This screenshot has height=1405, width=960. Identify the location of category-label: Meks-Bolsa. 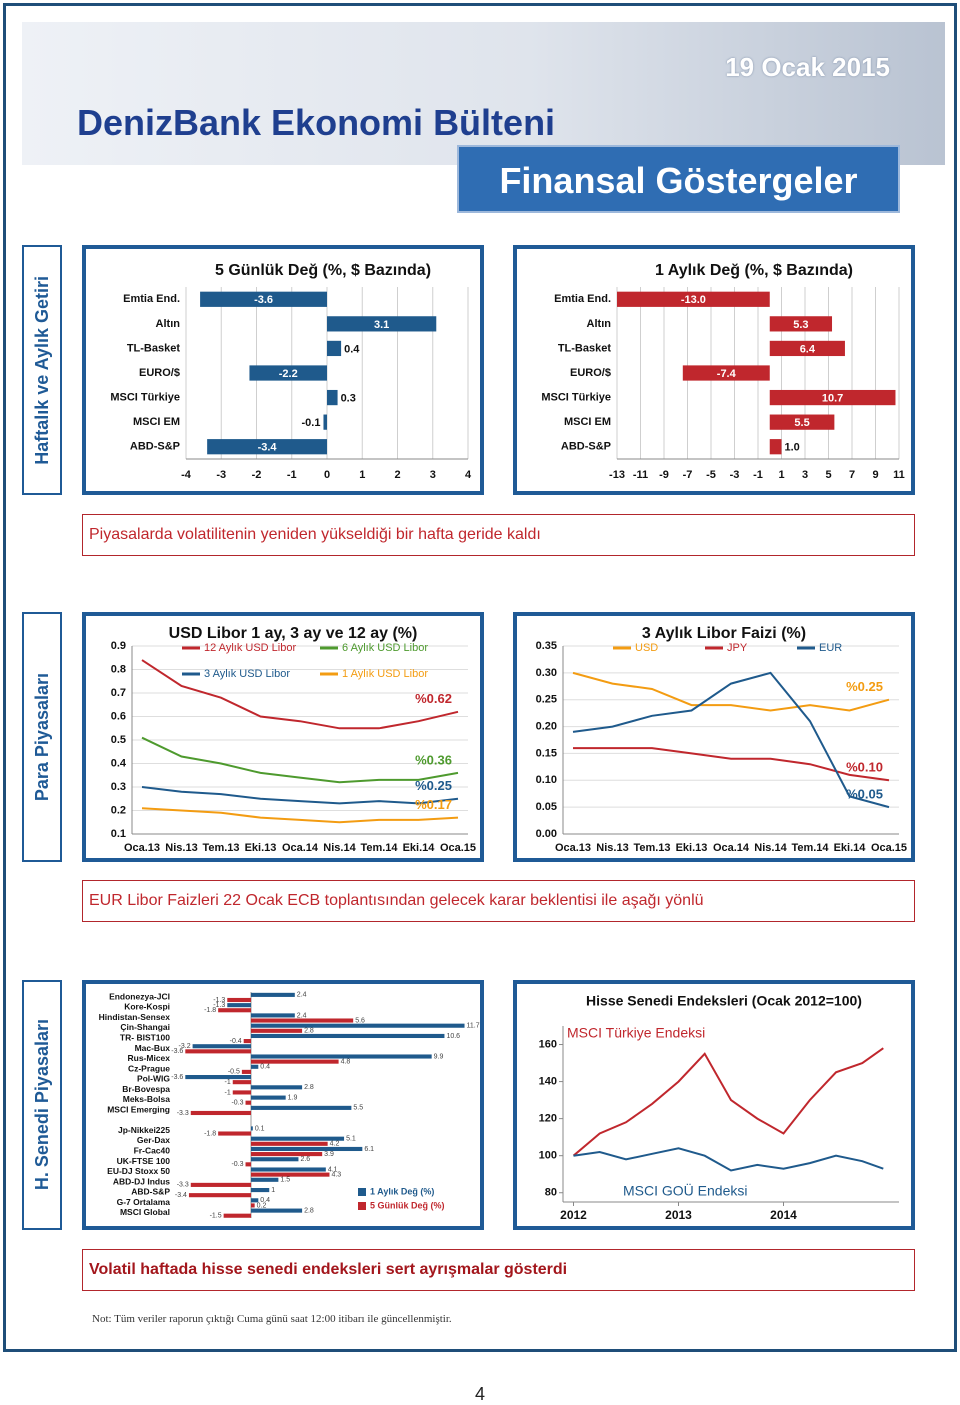
(147, 1099).